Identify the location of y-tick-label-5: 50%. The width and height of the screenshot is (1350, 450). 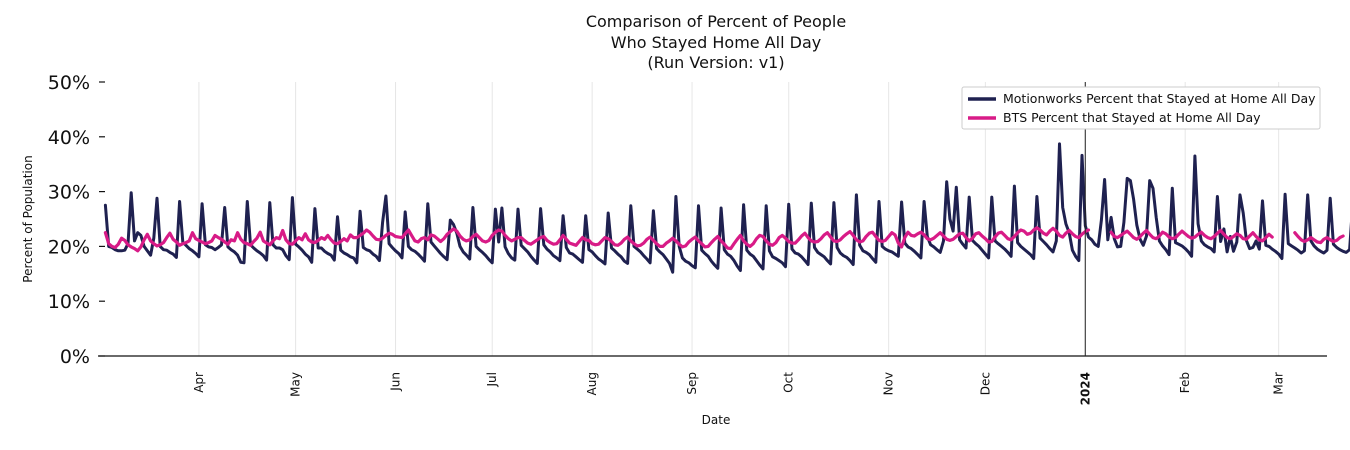
(69, 83).